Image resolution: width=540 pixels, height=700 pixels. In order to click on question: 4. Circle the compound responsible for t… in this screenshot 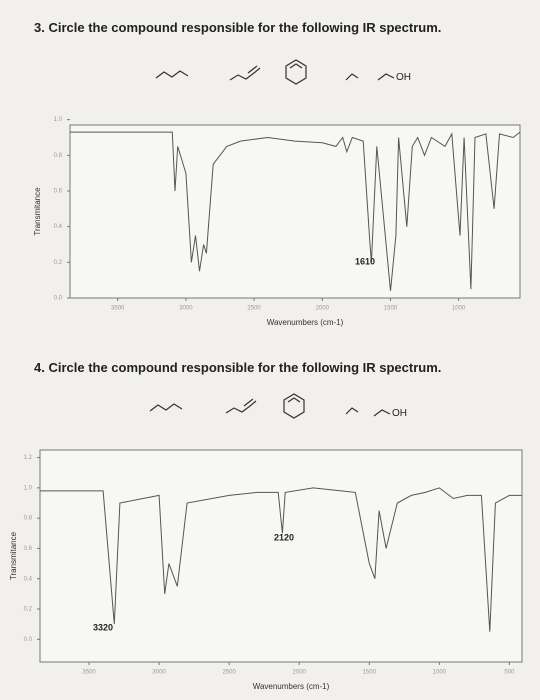, I will do `click(237, 367)`.